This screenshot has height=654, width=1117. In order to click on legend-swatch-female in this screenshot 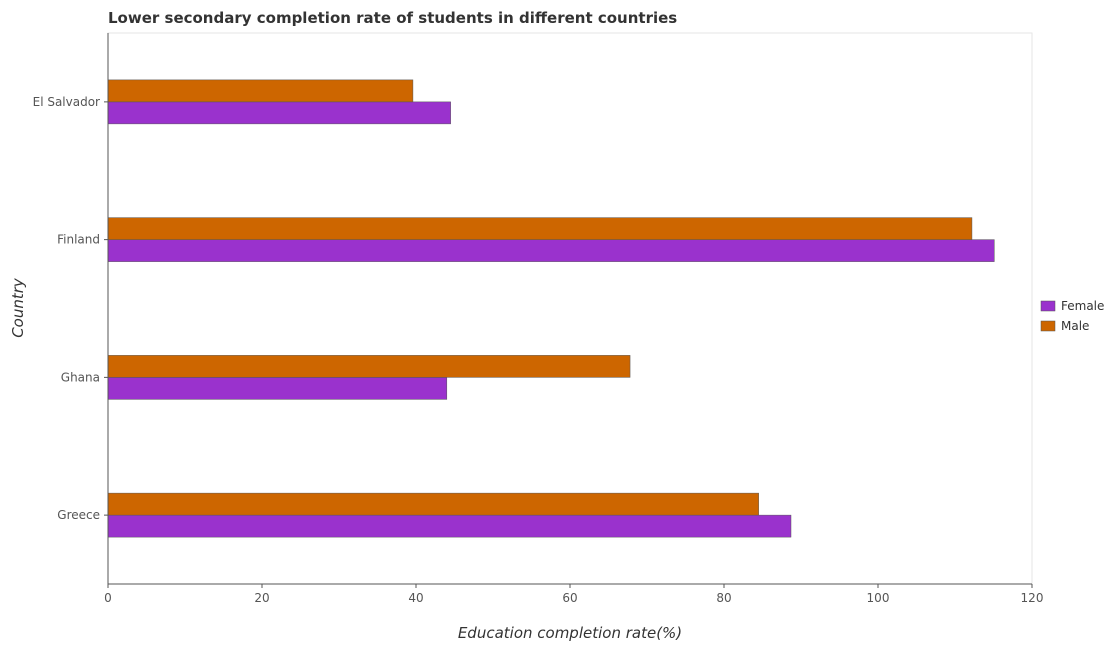, I will do `click(1048, 306)`.